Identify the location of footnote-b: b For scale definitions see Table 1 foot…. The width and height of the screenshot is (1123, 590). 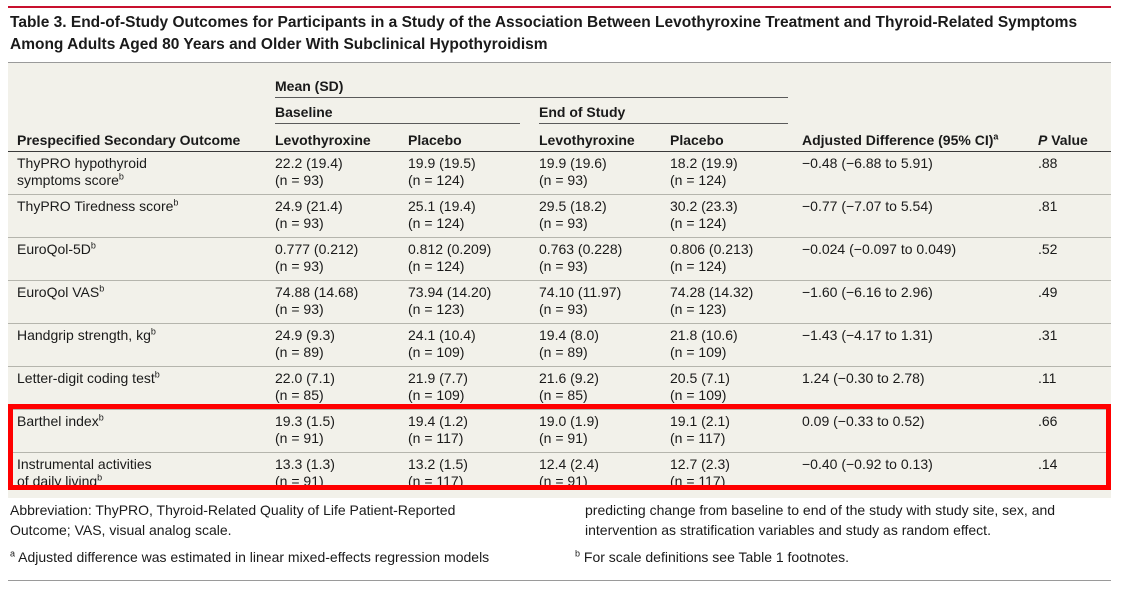
(712, 557).